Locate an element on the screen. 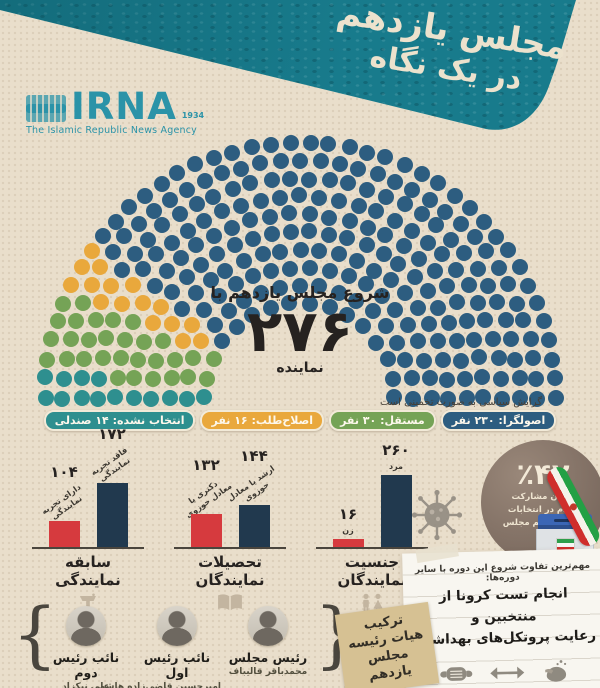  person-role: رئیس مجلس is located at coordinates (268, 657).